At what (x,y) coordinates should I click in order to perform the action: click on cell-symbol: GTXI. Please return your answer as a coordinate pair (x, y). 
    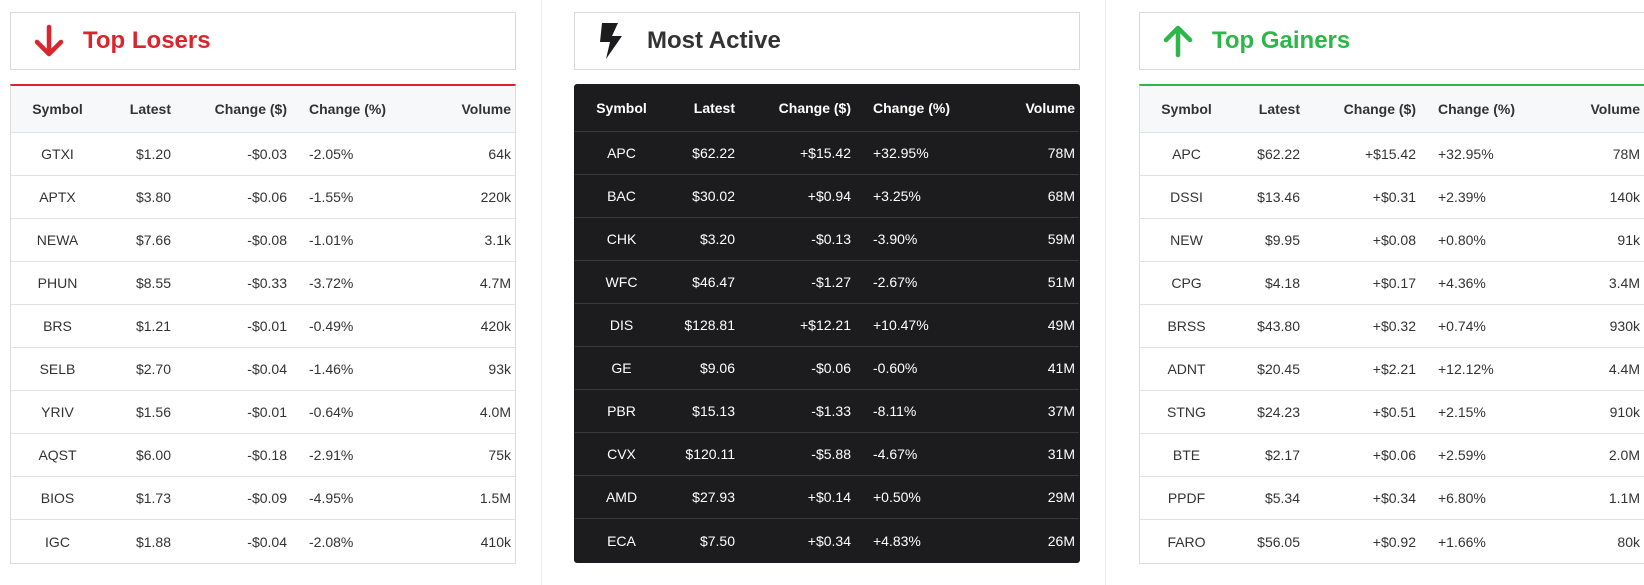
    Looking at the image, I should click on (57, 154).